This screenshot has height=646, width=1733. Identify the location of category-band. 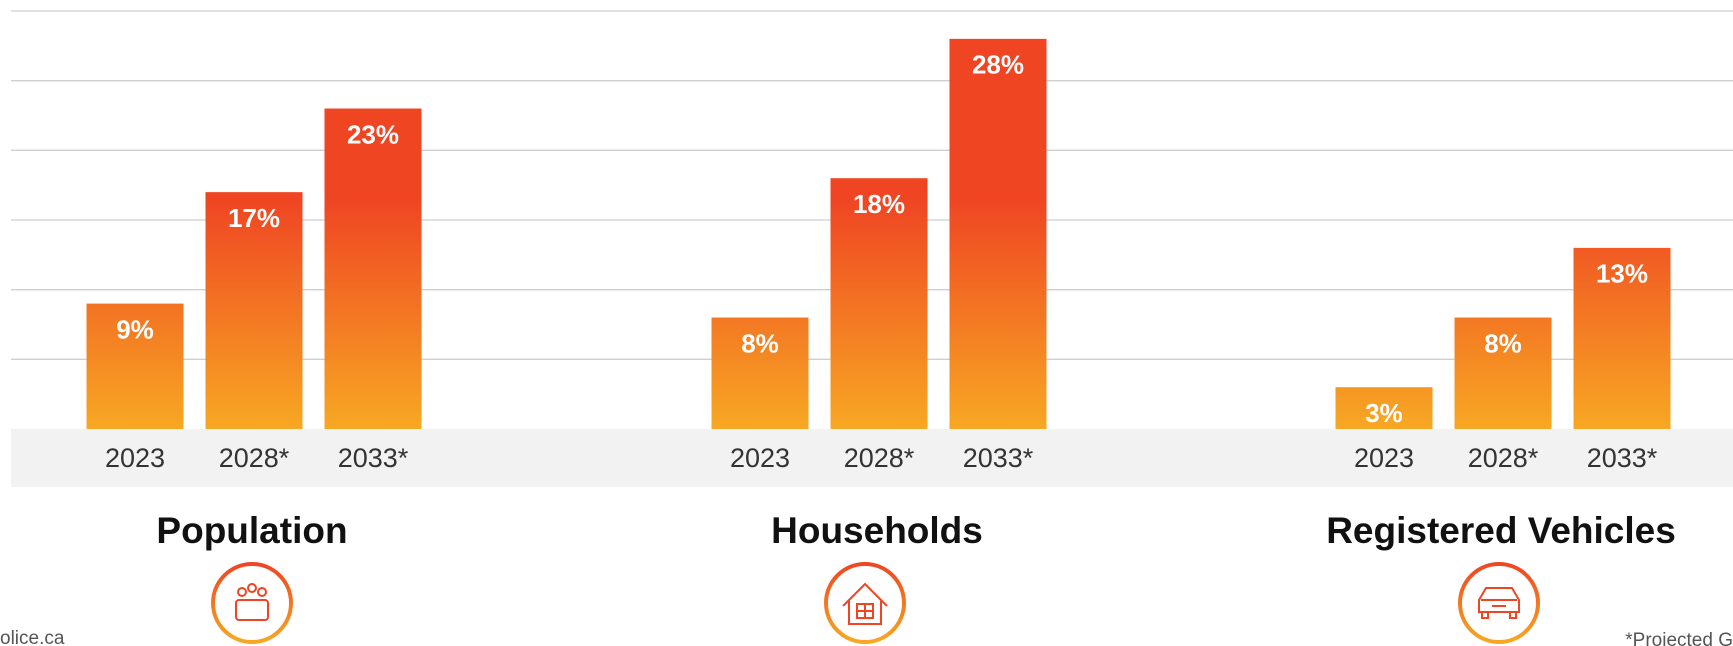
(872, 458).